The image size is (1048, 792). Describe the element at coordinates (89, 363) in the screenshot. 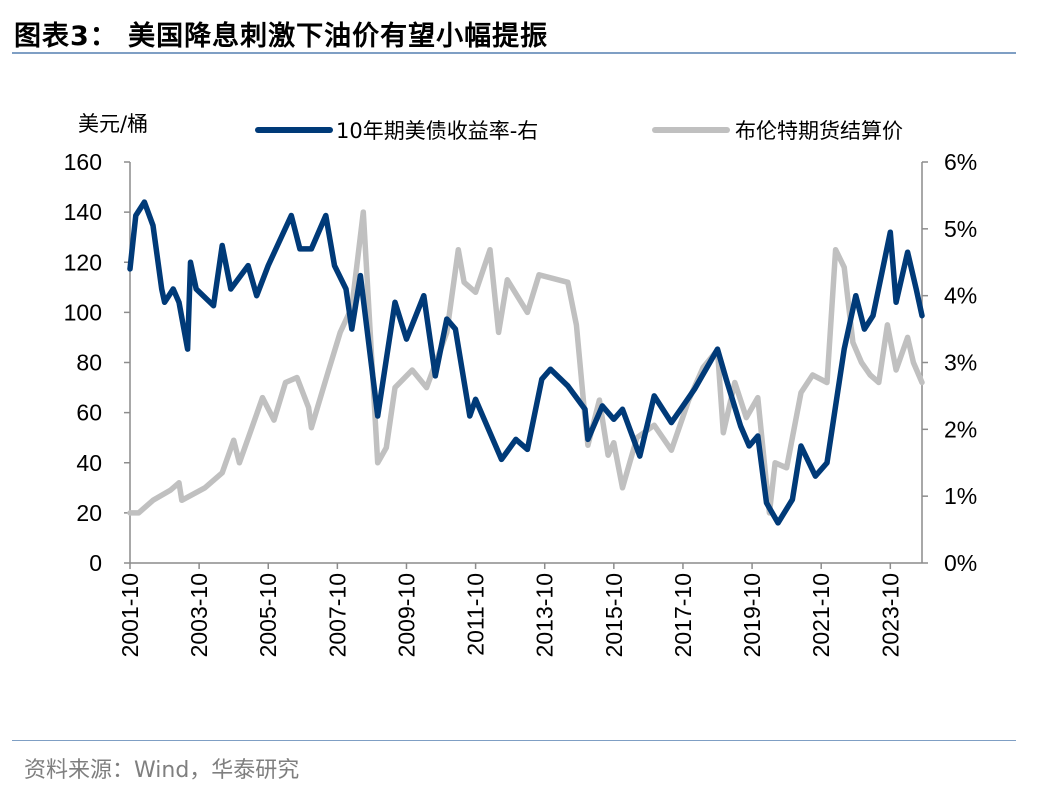

I see `left-axis-tick-label: 80` at that location.